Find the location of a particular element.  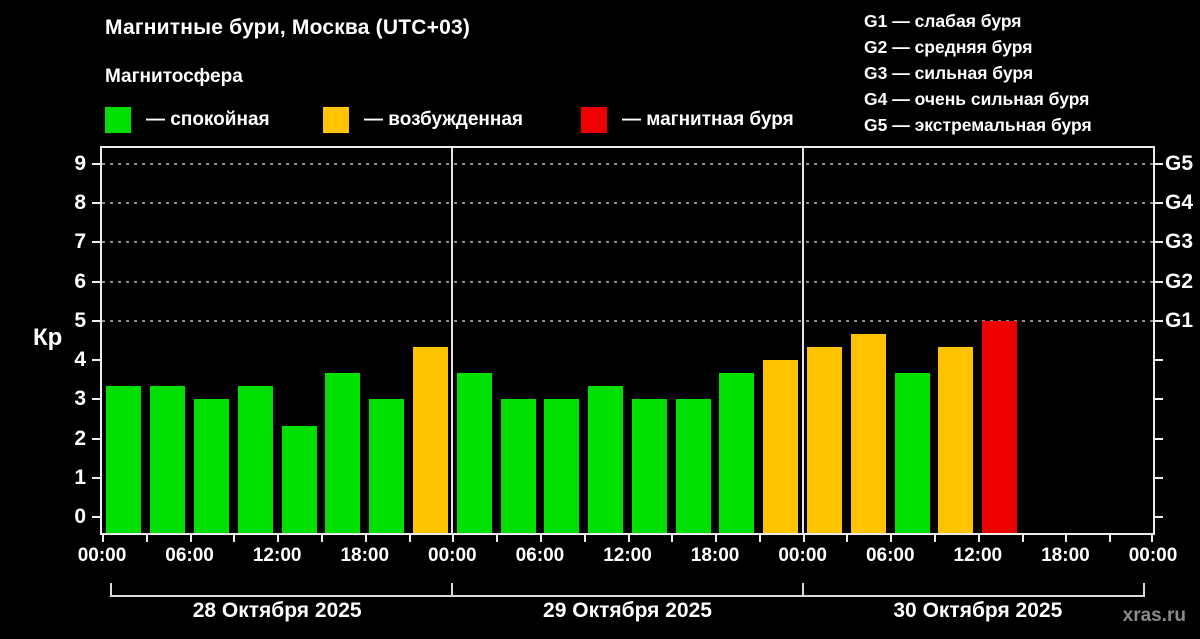

y-tick-label: 6 is located at coordinates (80, 281).